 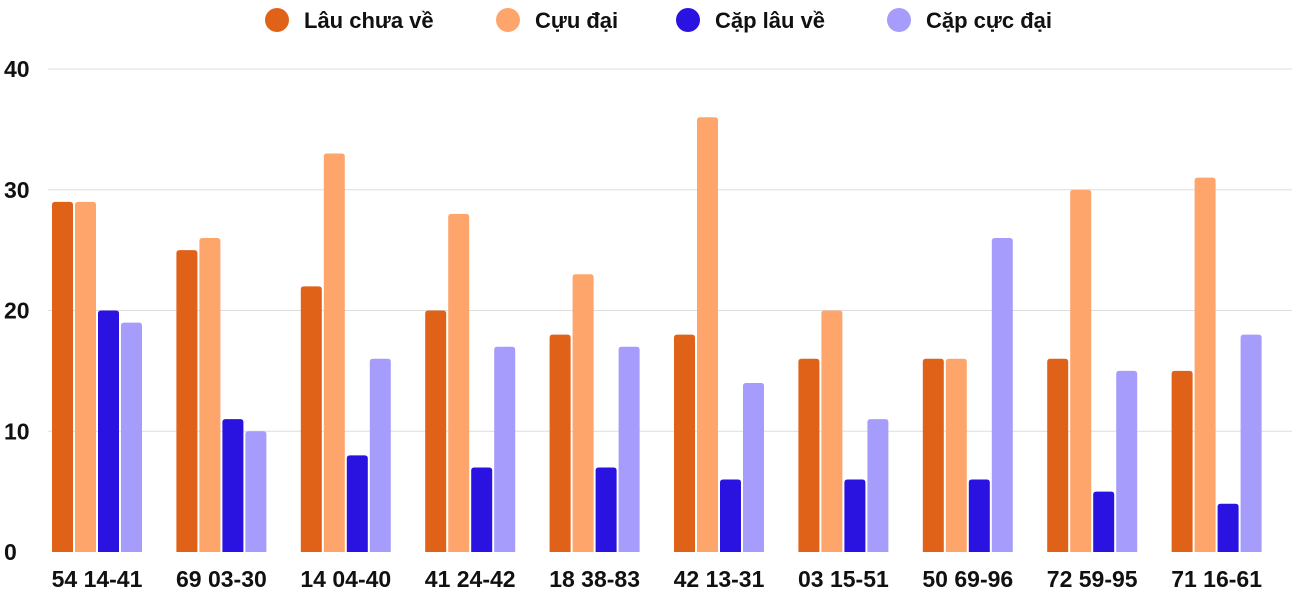 What do you see at coordinates (1092, 579) in the screenshot?
I see `x-tick-label: 72 59-95` at bounding box center [1092, 579].